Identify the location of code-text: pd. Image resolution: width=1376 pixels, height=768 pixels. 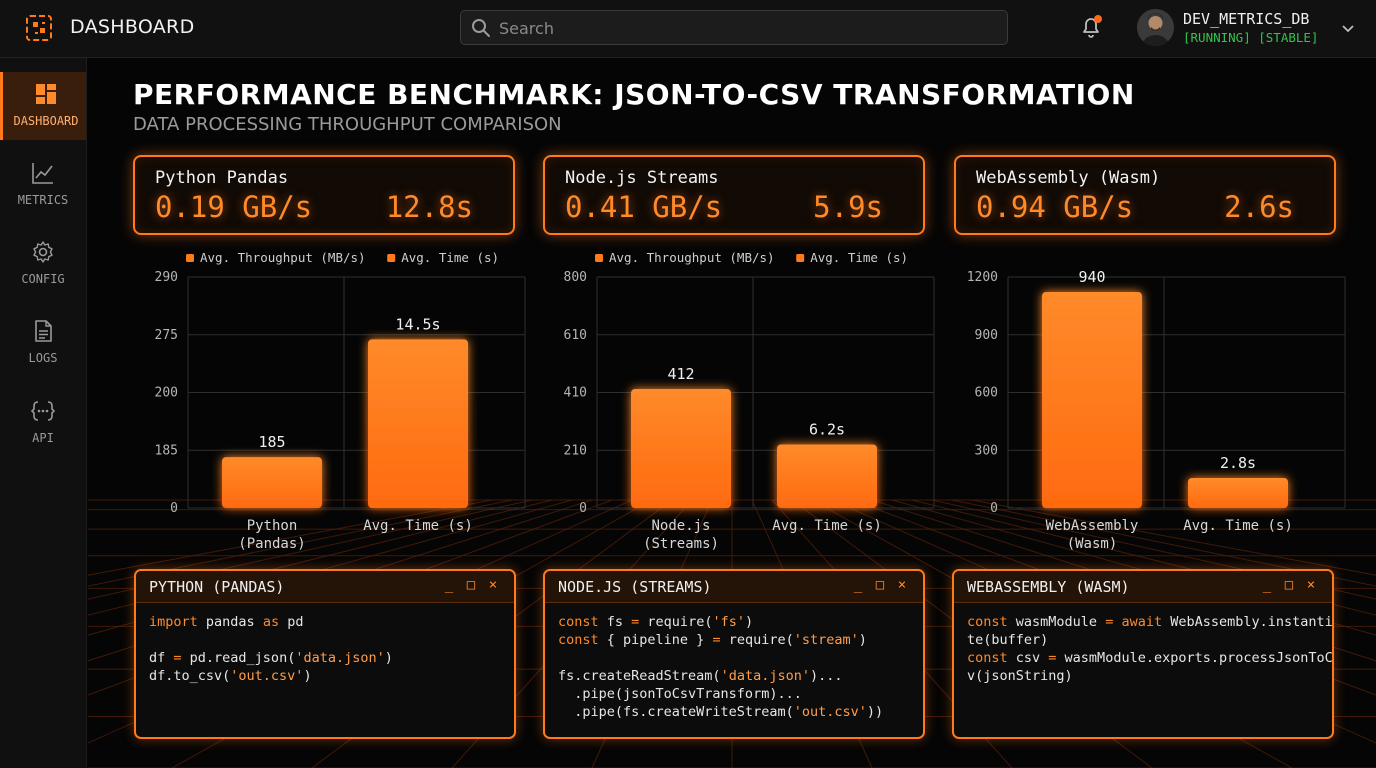
(291, 622).